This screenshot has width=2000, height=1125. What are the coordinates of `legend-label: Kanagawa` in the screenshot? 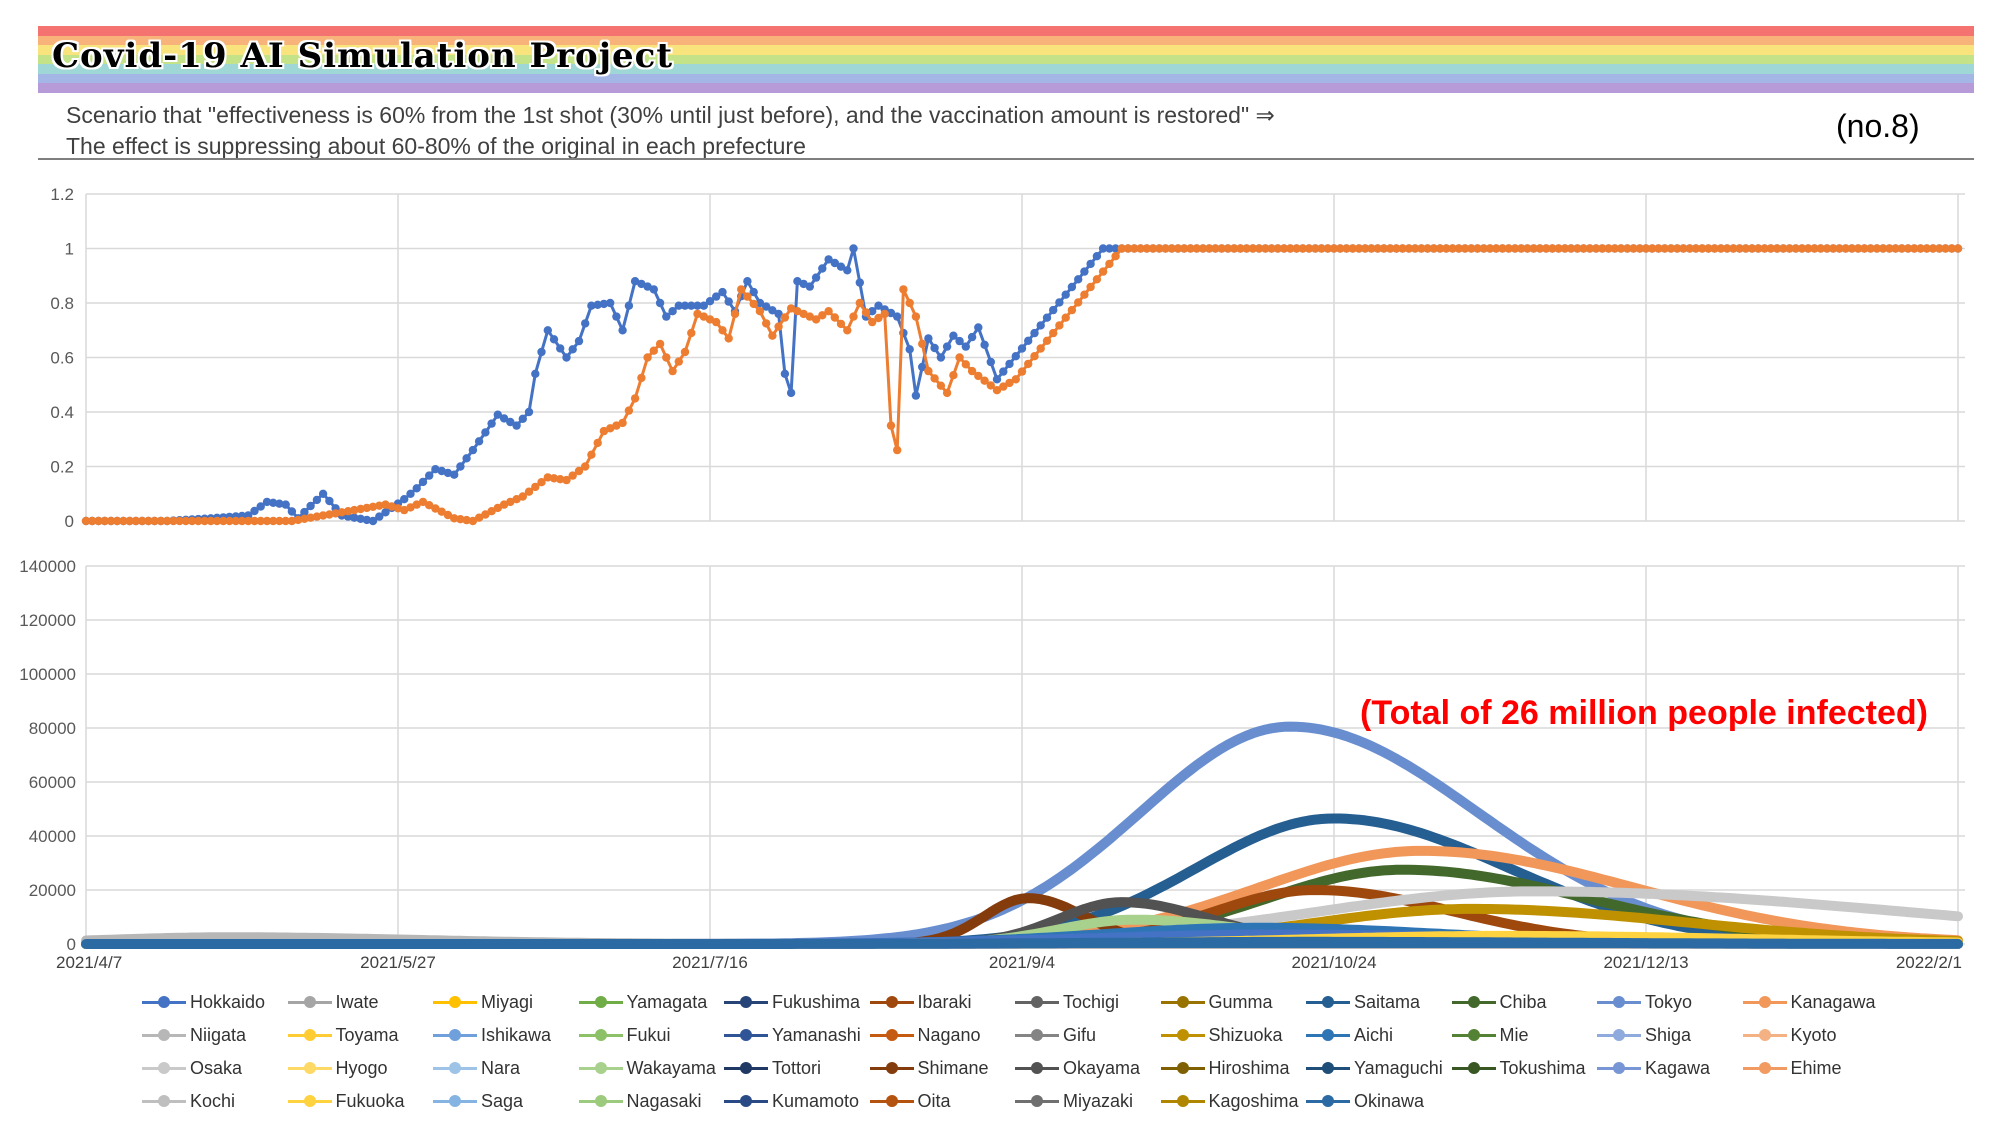 It's located at (1833, 1001).